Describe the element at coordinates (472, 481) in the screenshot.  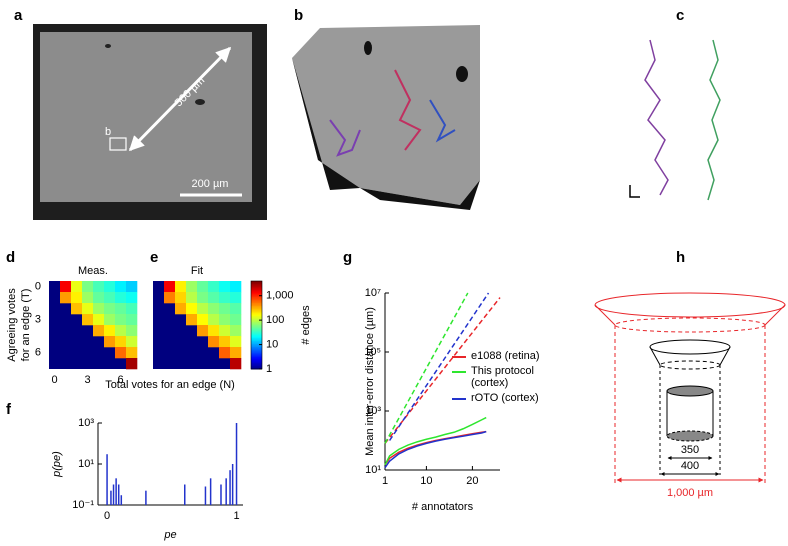
I see `x-tick-label: 20` at that location.